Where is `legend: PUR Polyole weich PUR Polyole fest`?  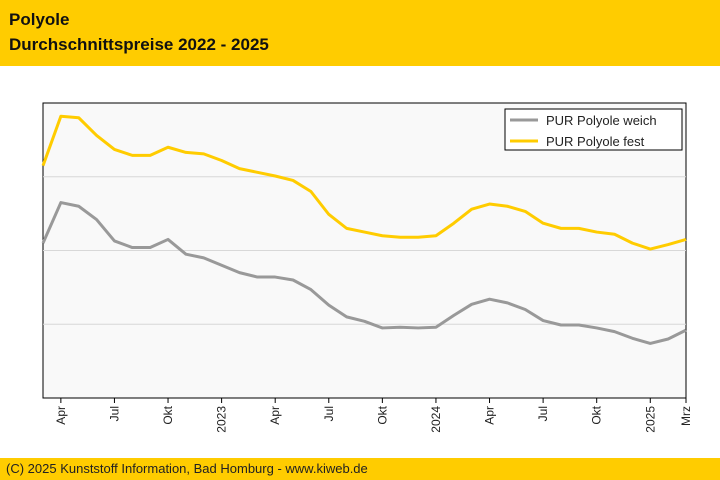 legend: PUR Polyole weich PUR Polyole fest is located at coordinates (593, 129).